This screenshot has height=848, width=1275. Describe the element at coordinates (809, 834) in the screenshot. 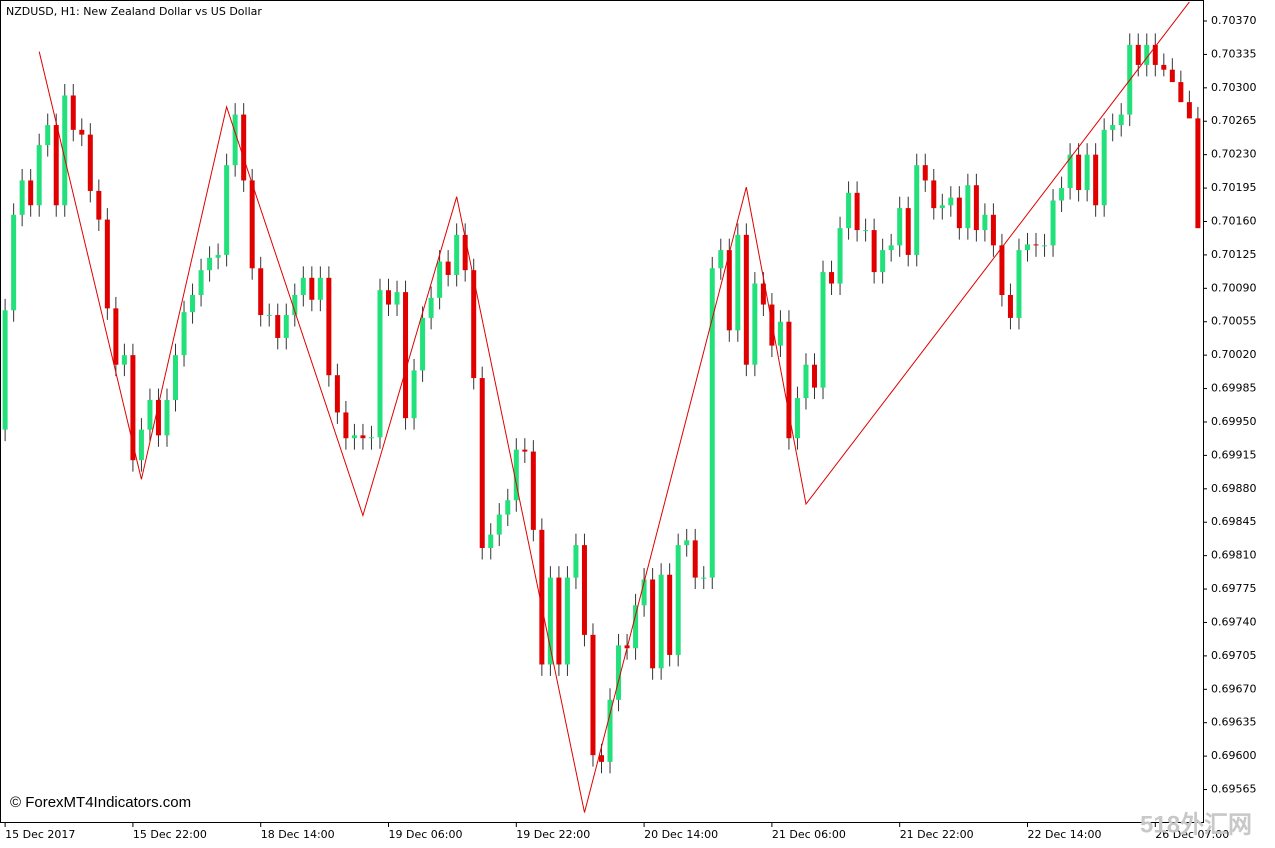

I see `x-tick-label: 21 Dec 06:00` at that location.